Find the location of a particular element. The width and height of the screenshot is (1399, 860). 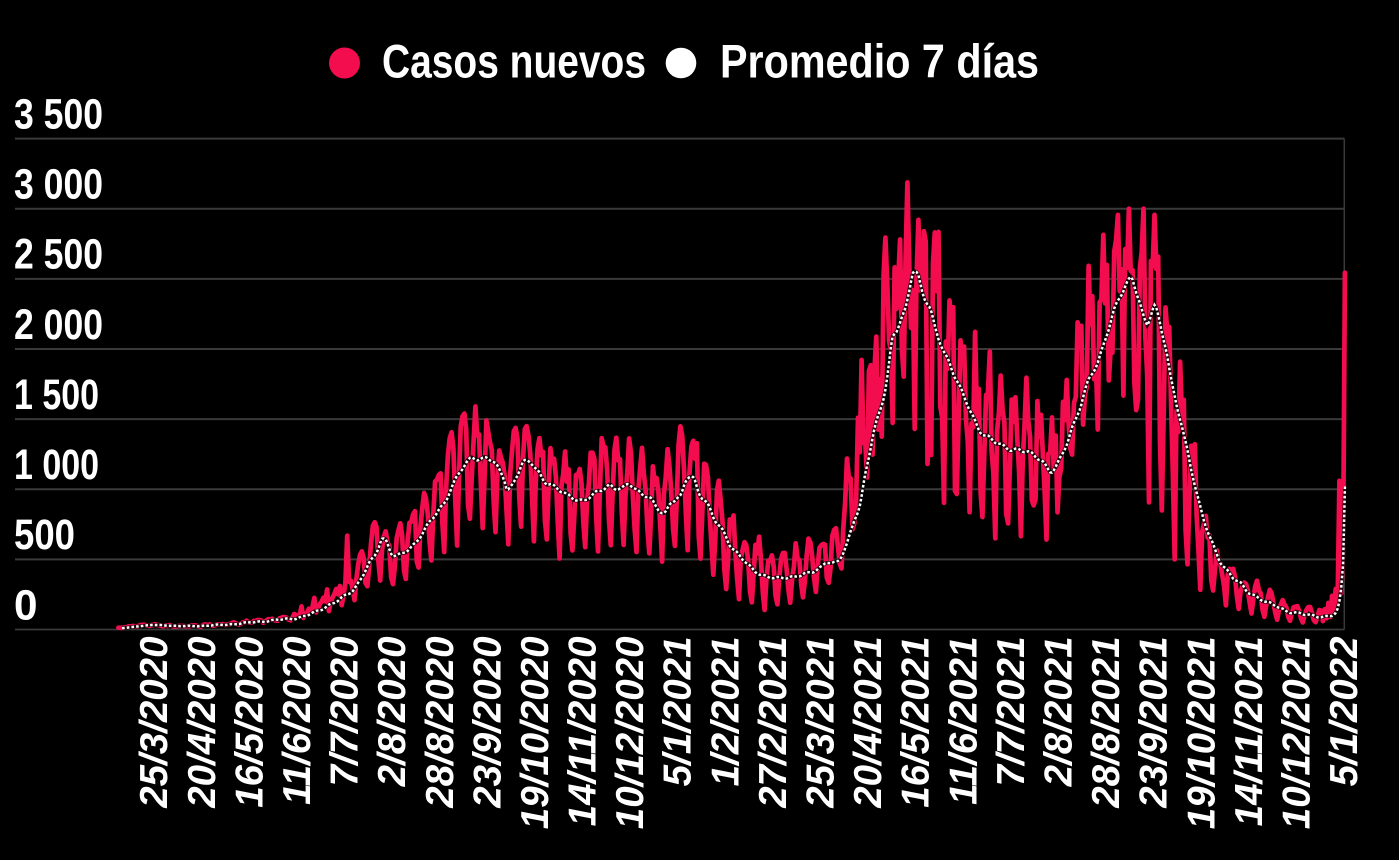

svg-text: 5/1/2022 is located at coordinates (1344, 711).